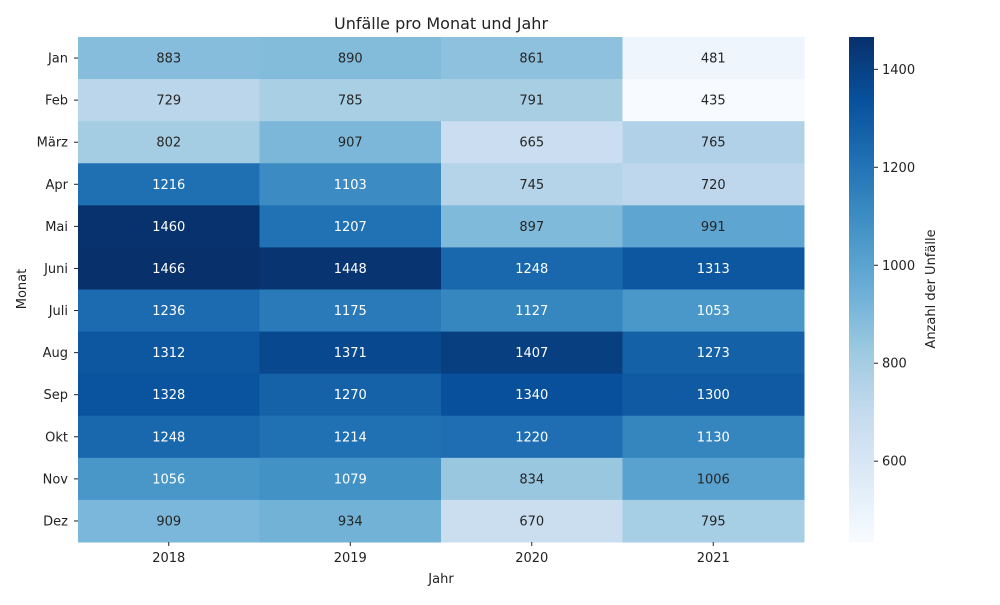 This screenshot has width=1000, height=605. What do you see at coordinates (350, 227) in the screenshot?
I see `cell-value-label: 1207` at bounding box center [350, 227].